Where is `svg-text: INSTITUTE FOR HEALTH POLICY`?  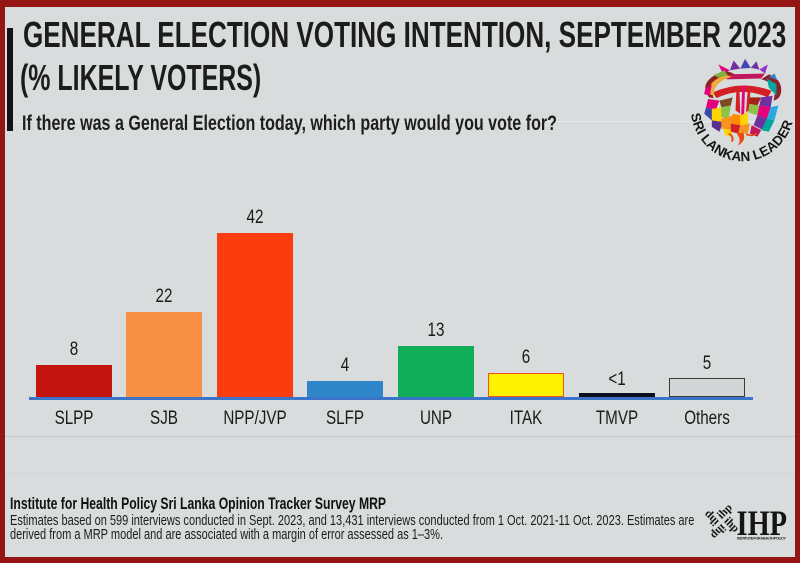
svg-text: INSTITUTE FOR HEALTH POLICY is located at coordinates (761, 538).